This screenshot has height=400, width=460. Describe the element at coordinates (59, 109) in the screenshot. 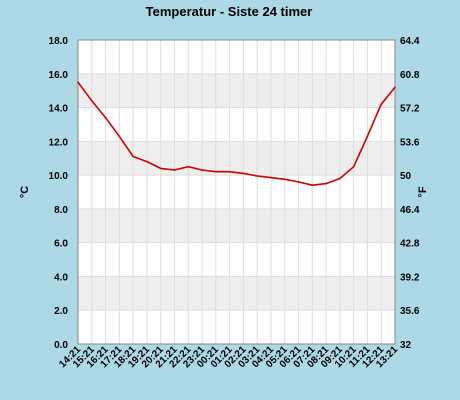

I see `y-tick-label-left: 14.0` at that location.